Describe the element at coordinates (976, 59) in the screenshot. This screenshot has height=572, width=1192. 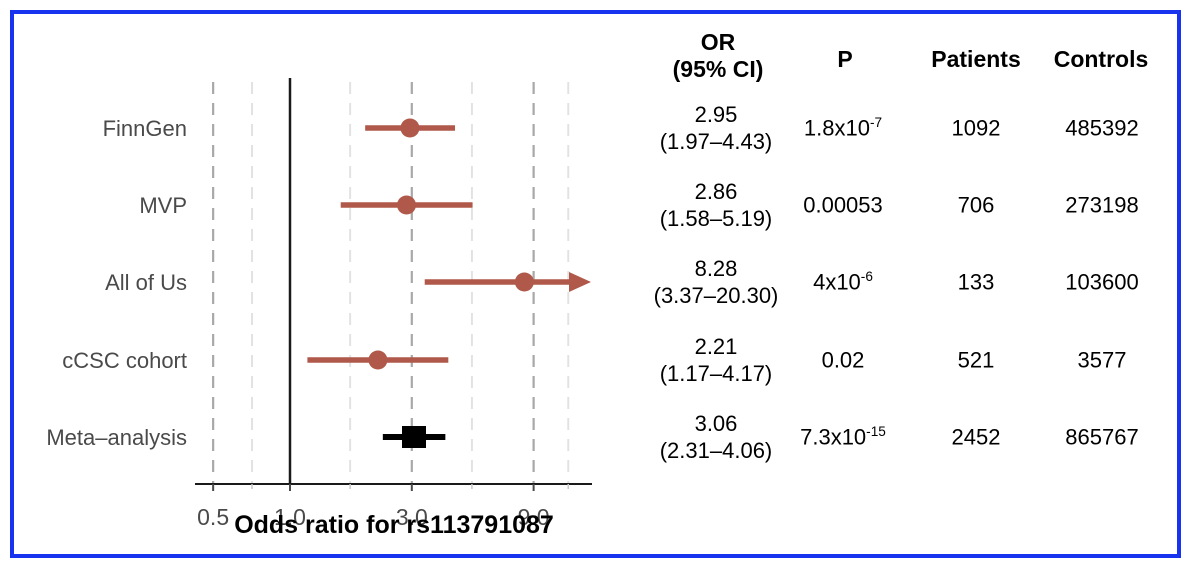
I see `col-header-patients: Patients` at that location.